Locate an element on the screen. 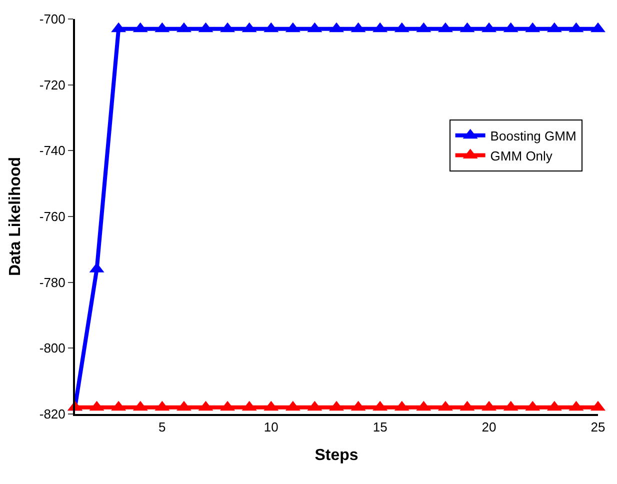 This screenshot has width=617, height=484. y-tick-label: -720 is located at coordinates (52, 84).